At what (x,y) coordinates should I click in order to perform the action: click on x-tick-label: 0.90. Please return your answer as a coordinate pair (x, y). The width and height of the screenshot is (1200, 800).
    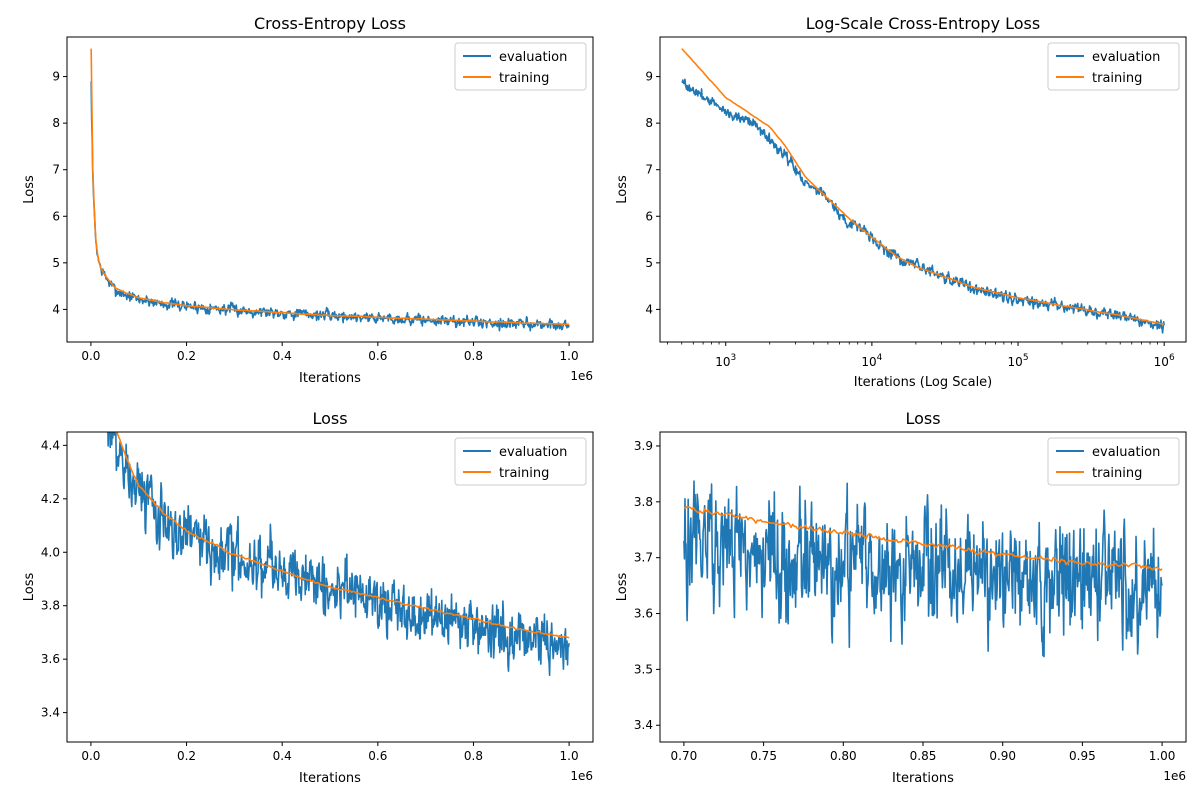
    Looking at the image, I should click on (1002, 756).